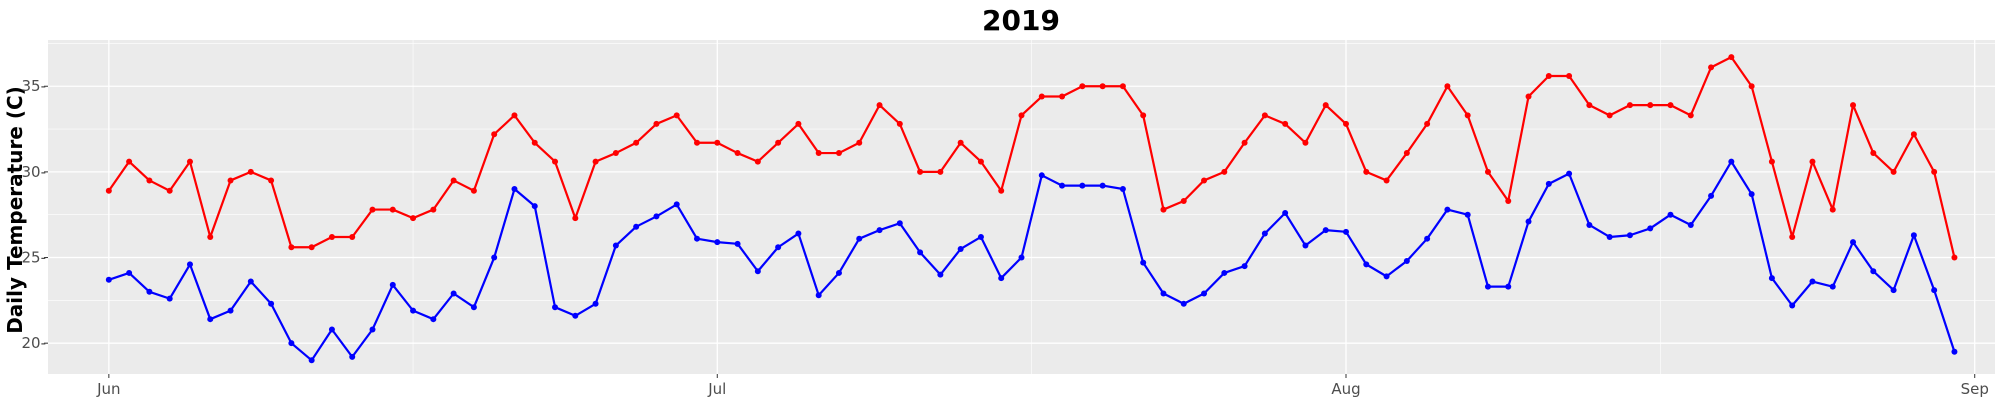 The width and height of the screenshot is (2000, 400). What do you see at coordinates (1021, 20) in the screenshot?
I see `chart-title: 2019` at bounding box center [1021, 20].